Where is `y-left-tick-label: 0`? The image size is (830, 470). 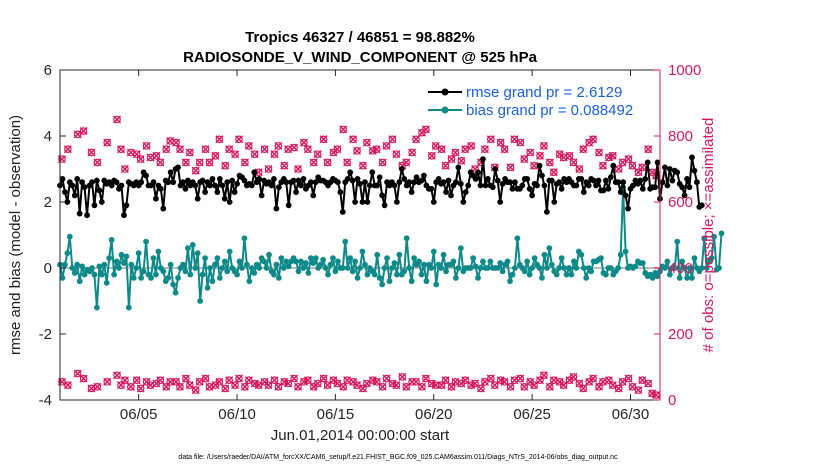 y-left-tick-label: 0 is located at coordinates (48, 268).